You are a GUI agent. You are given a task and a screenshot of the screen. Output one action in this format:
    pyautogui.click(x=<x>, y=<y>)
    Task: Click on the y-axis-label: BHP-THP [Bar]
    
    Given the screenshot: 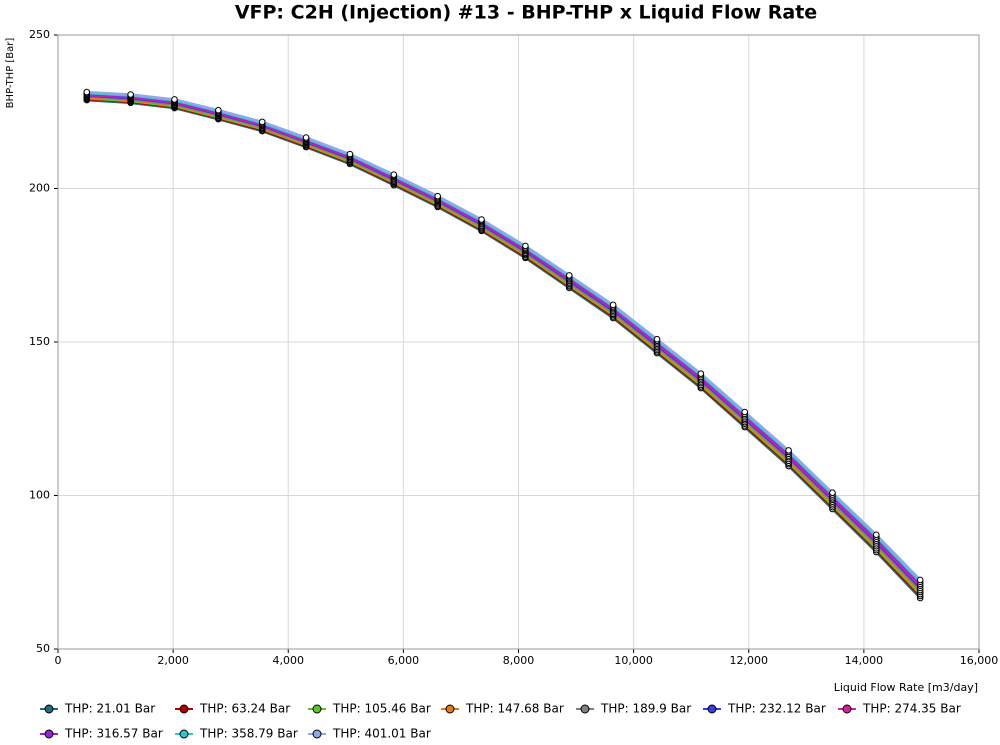 What is the action you would take?
    pyautogui.click(x=10, y=73)
    